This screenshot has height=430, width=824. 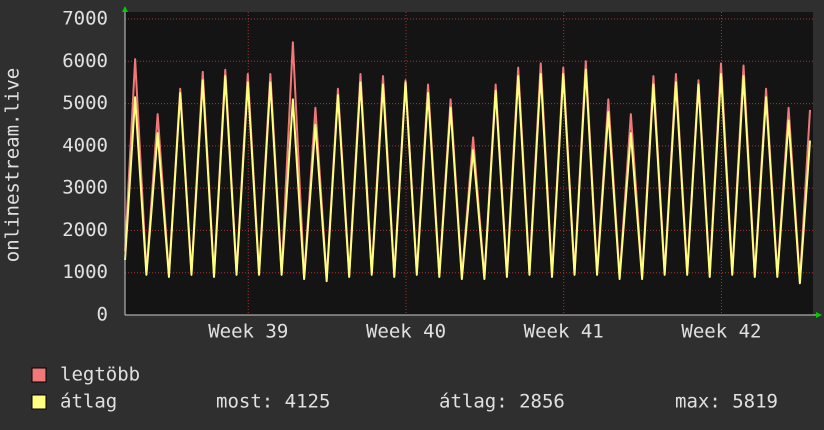 What do you see at coordinates (406, 332) in the screenshot?
I see `x-tick-label: Week 40` at bounding box center [406, 332].